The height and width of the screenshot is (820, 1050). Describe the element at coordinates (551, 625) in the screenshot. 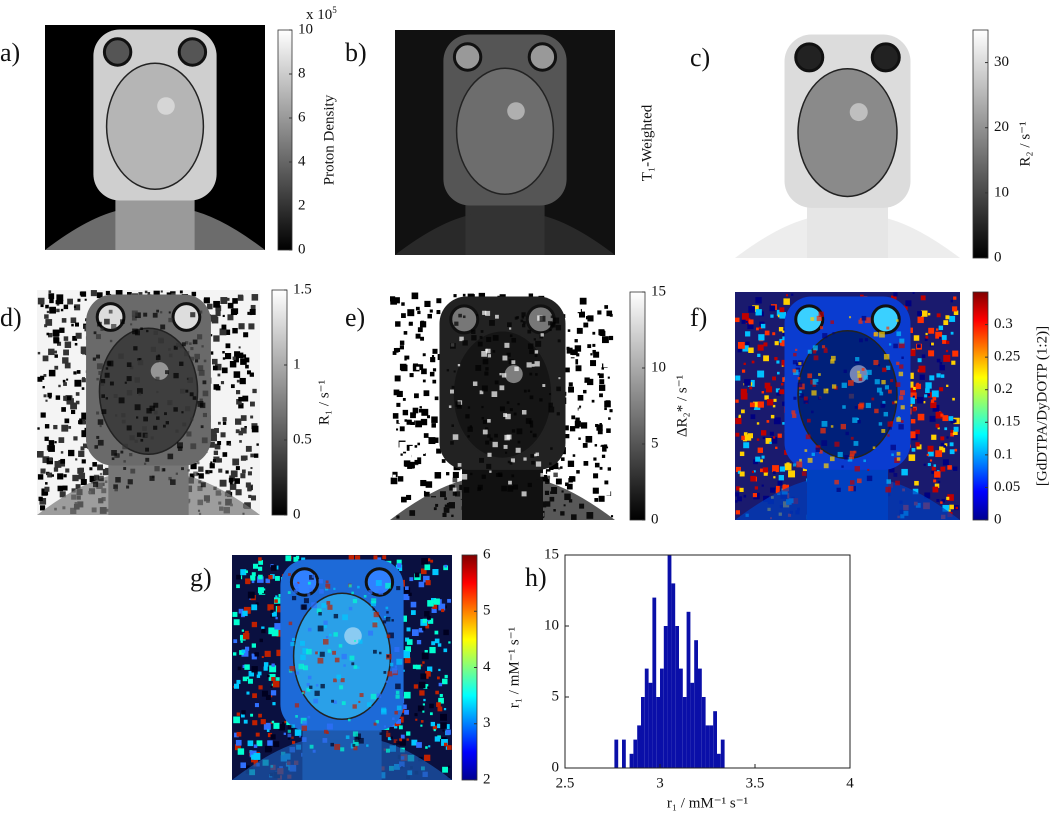

I see `y-tick-label: 10` at that location.